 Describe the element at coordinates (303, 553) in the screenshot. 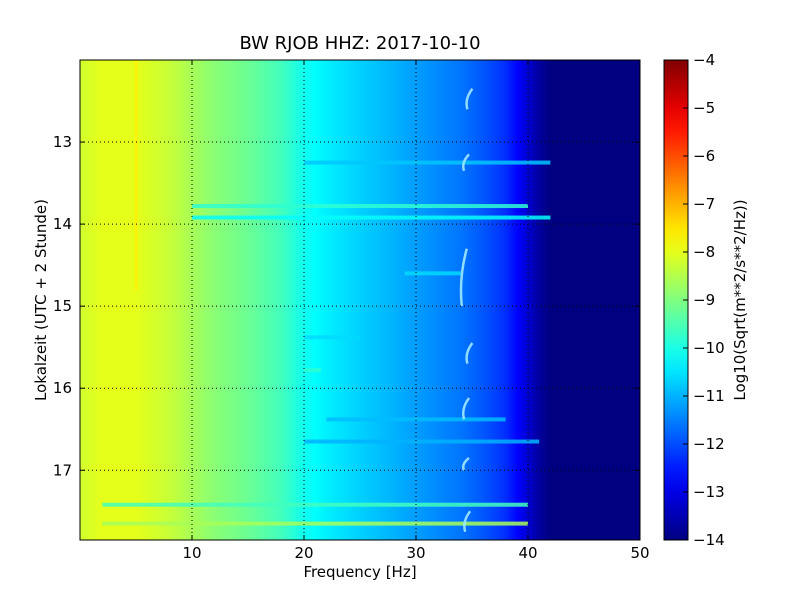

I see `x-tick-label: 20` at that location.